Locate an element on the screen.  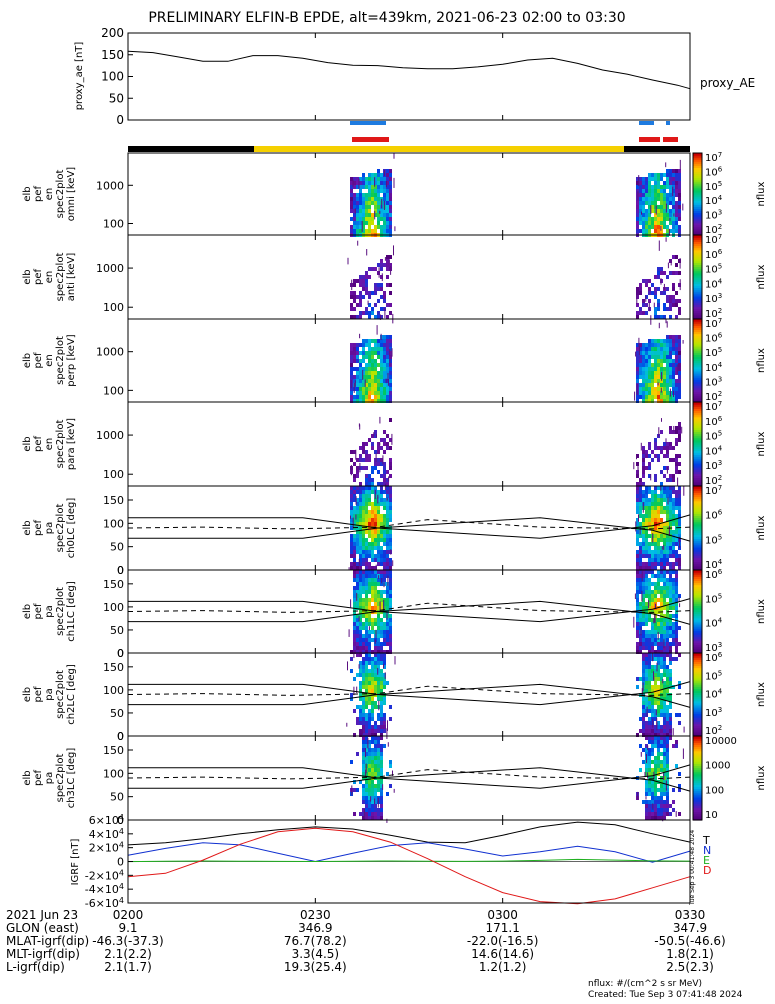
ephemeris-row-label: GLON (east) is located at coordinates (42, 928).